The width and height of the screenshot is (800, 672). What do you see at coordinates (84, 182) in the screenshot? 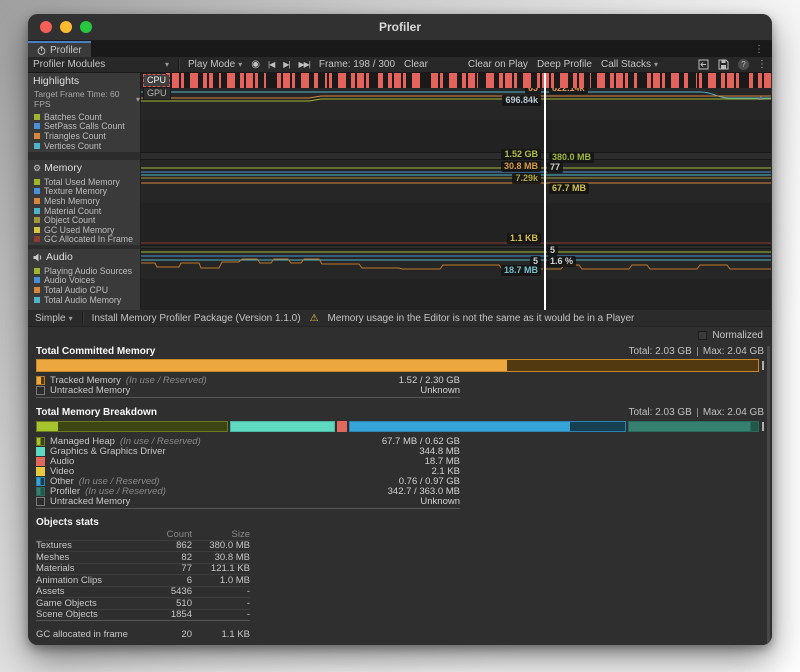
I see `legend-item: Total Used Memory` at bounding box center [84, 182].